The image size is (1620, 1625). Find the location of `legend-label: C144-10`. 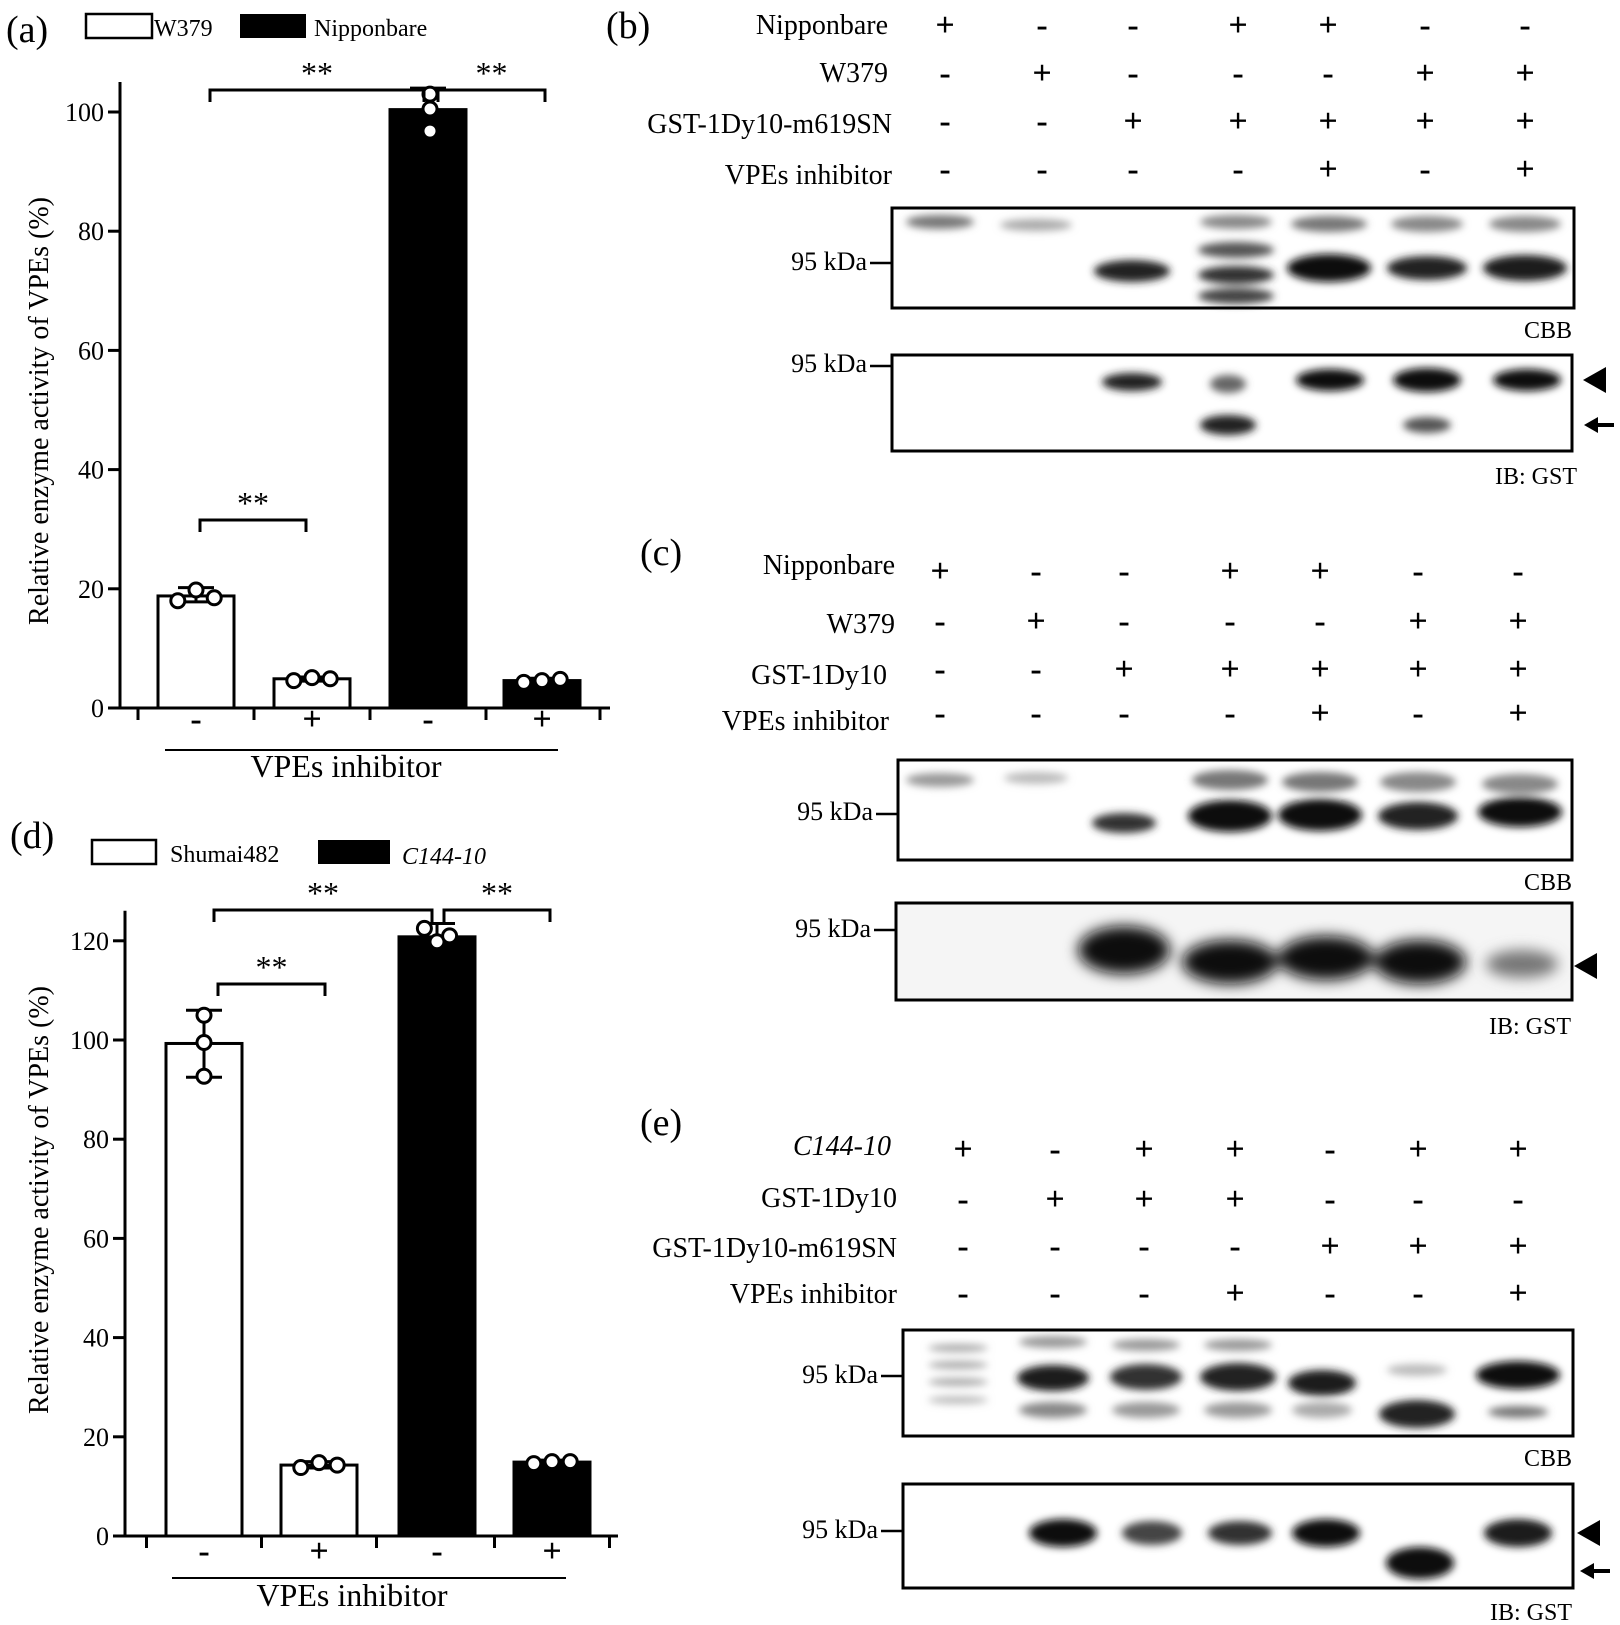

legend-label: C144-10 is located at coordinates (444, 857).